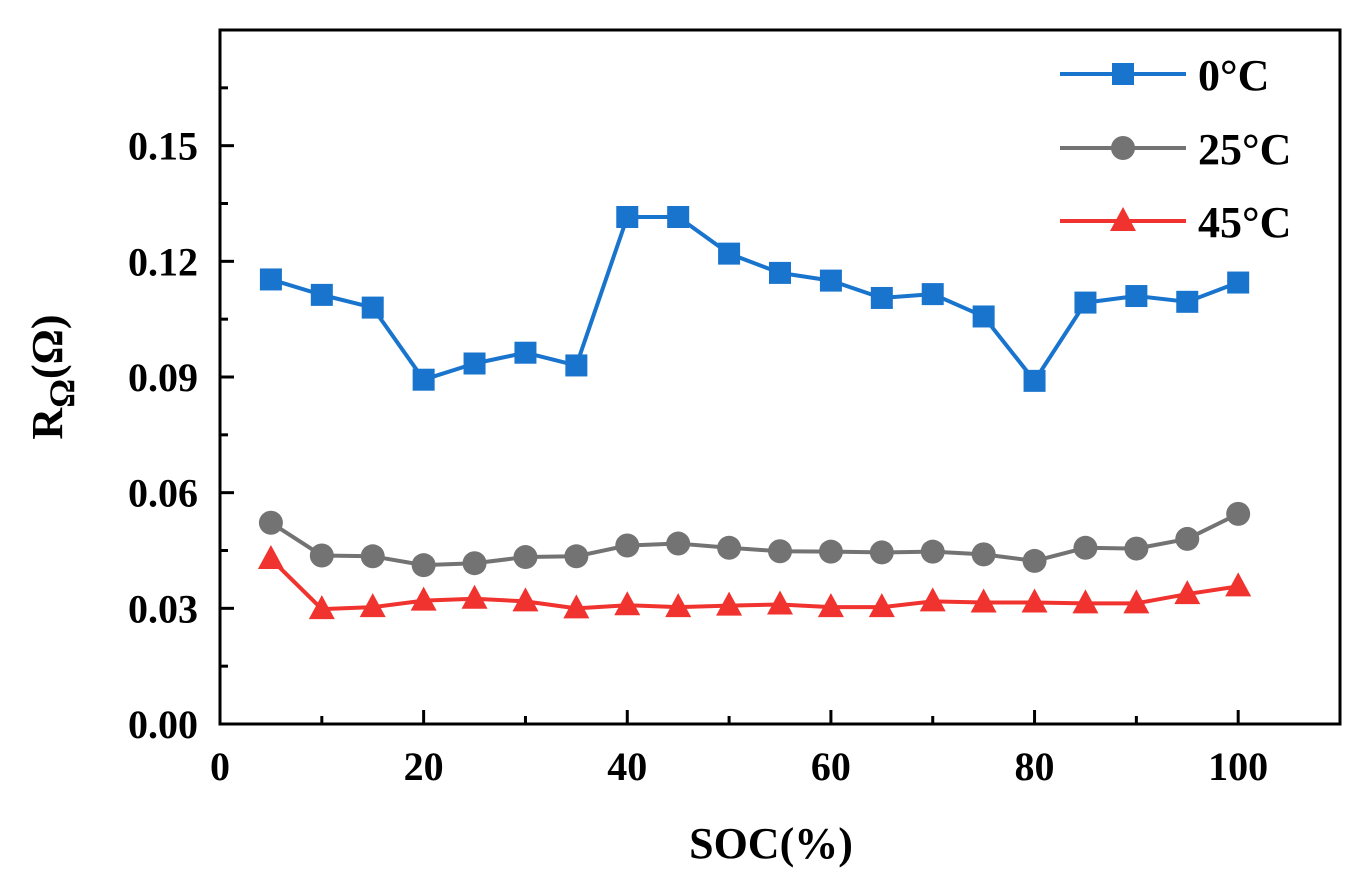 This screenshot has width=1370, height=886. I want to click on legend-marker-25c, so click(1123, 148).